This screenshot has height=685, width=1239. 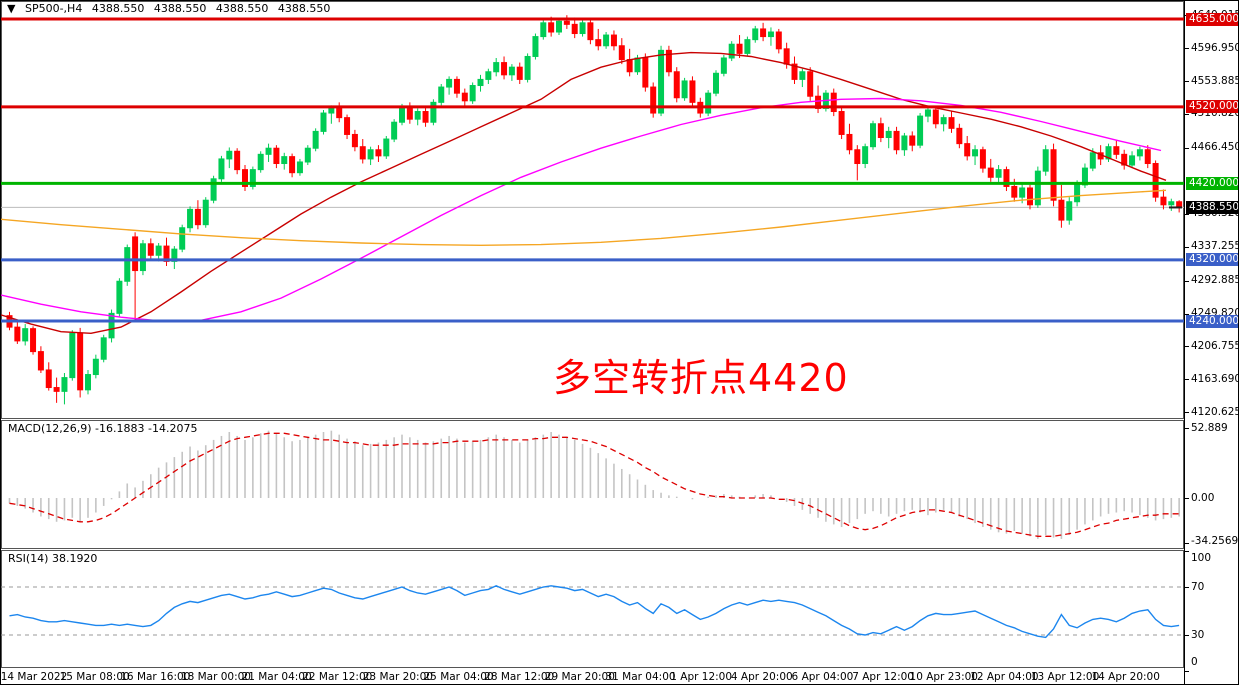 What do you see at coordinates (180, 8) in the screenshot?
I see `ohlc-high: 4388.550` at bounding box center [180, 8].